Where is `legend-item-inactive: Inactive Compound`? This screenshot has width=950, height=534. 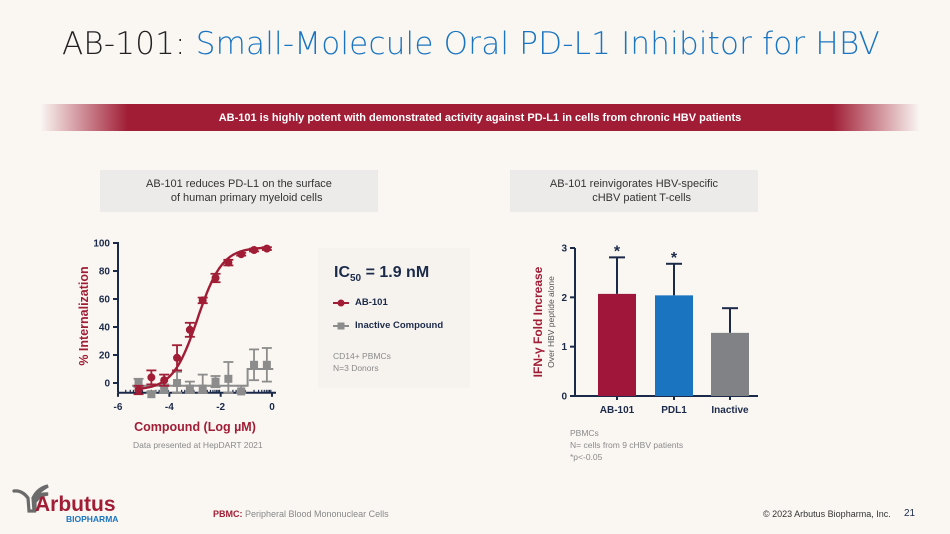
legend-item-inactive: Inactive Compound is located at coordinates (388, 325).